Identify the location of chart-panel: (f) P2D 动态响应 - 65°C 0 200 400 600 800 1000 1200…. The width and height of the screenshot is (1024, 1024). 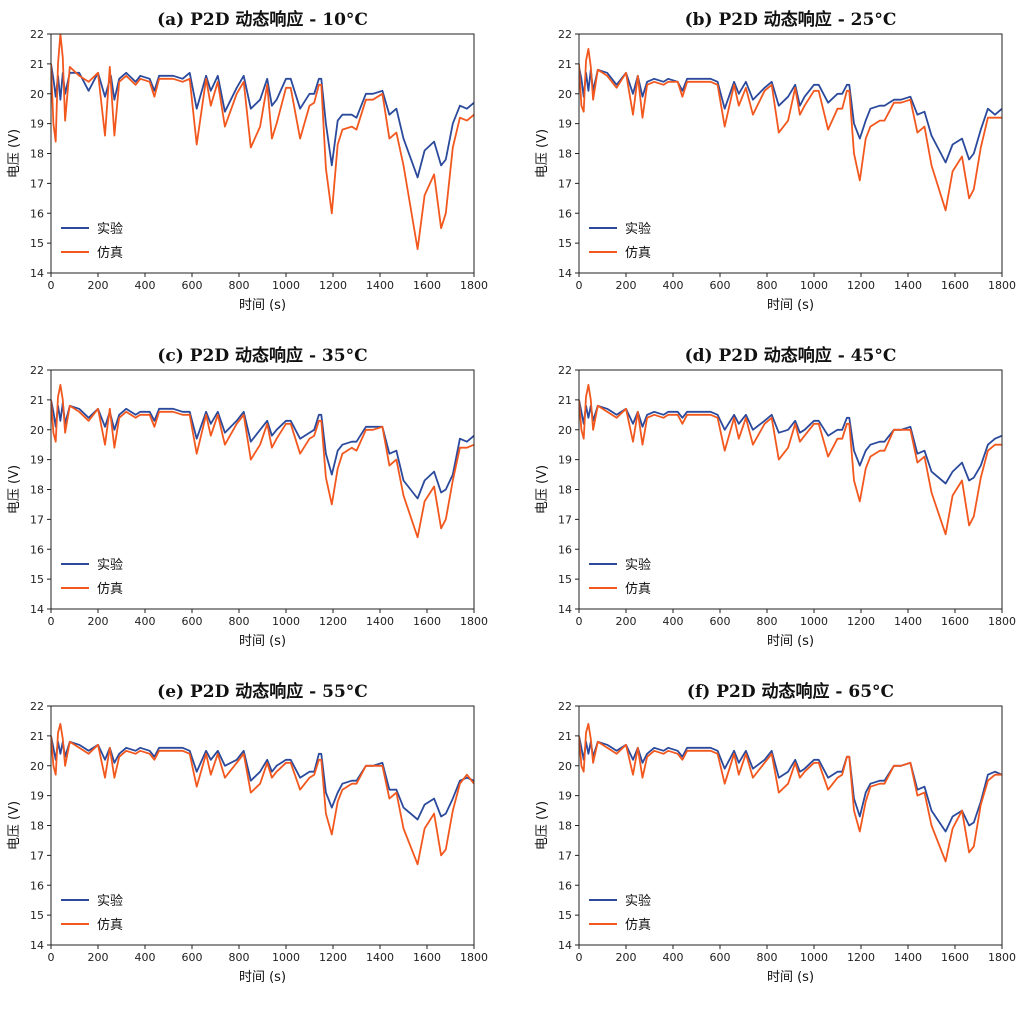
(775, 833).